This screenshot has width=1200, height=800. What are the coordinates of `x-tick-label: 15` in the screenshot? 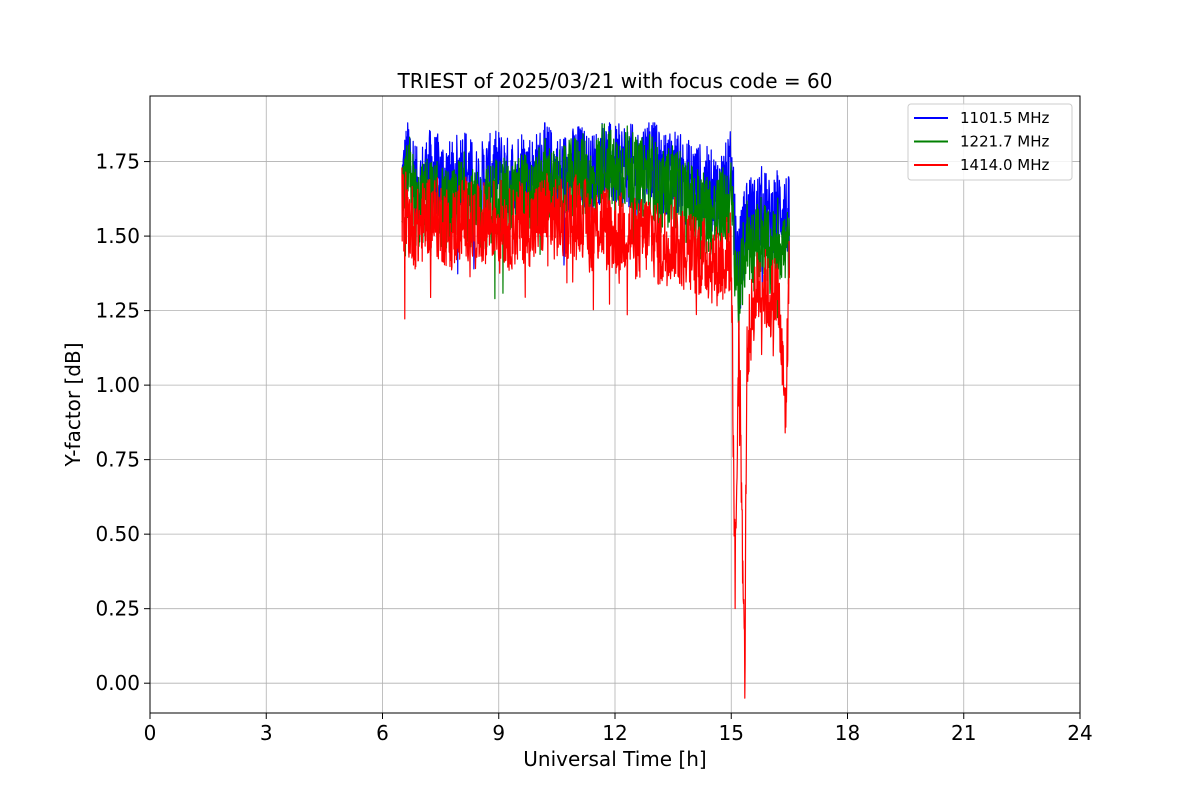 It's located at (731, 733).